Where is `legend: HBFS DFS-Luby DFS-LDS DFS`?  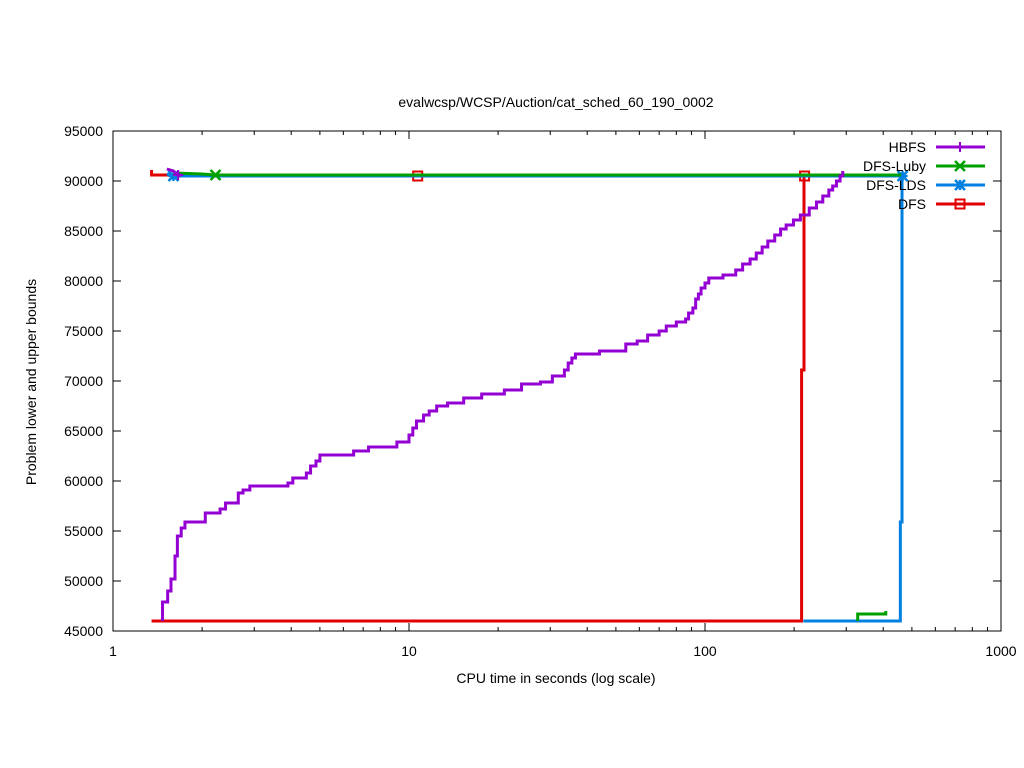 legend: HBFS DFS-Luby DFS-LDS DFS is located at coordinates (924, 175).